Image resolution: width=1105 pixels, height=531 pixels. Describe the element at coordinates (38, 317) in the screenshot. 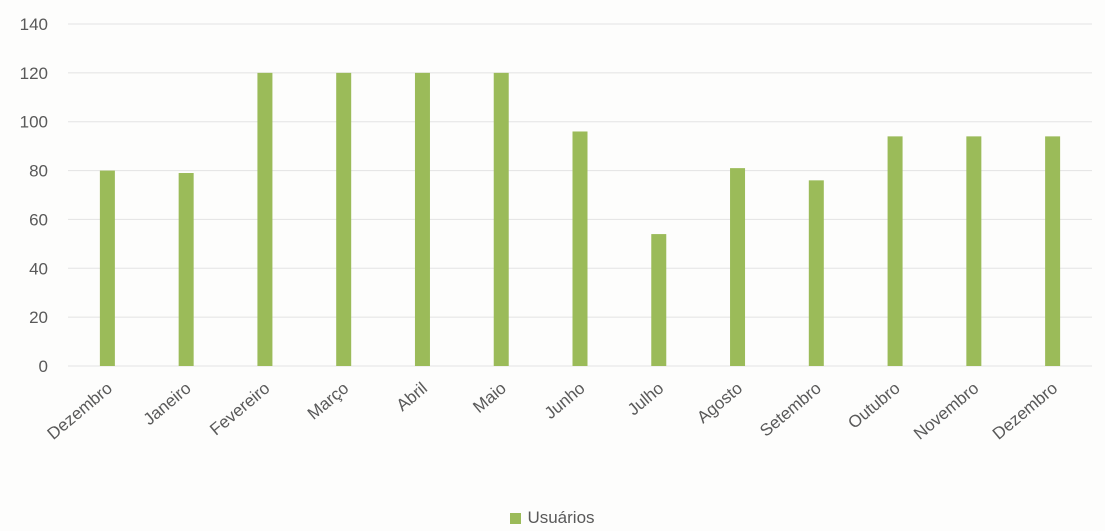

I see `y-tick-label: 20` at that location.